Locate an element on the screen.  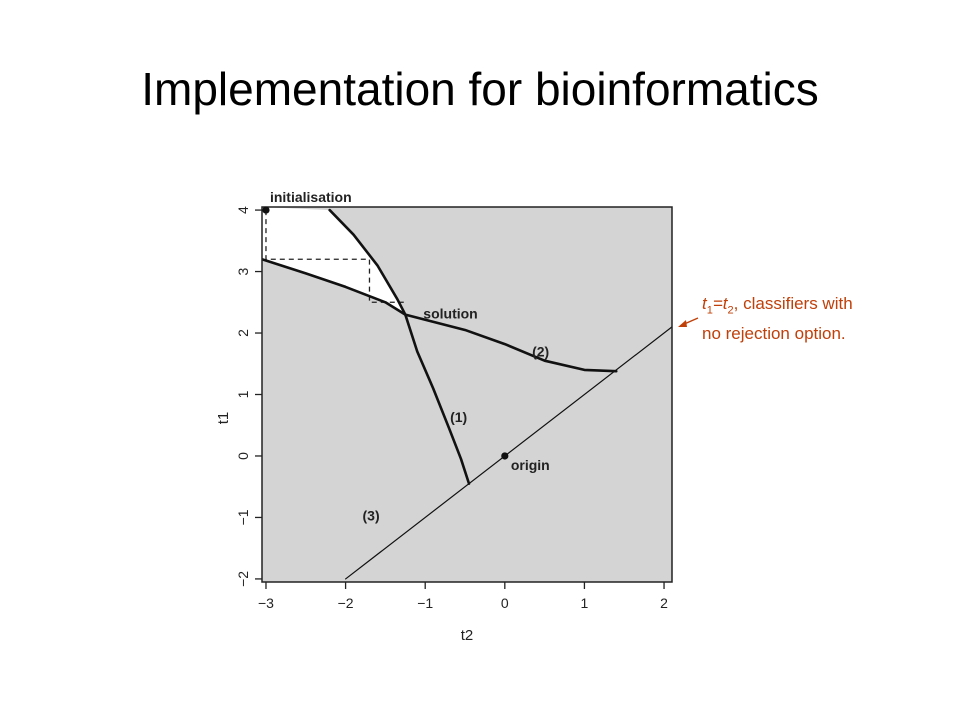
initialisation-label: initialisation is located at coordinates (311, 197).